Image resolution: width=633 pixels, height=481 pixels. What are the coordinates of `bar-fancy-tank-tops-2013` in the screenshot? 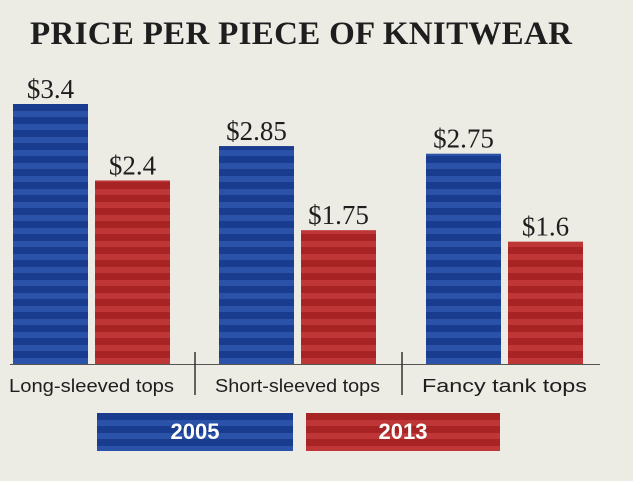 It's located at (545, 302).